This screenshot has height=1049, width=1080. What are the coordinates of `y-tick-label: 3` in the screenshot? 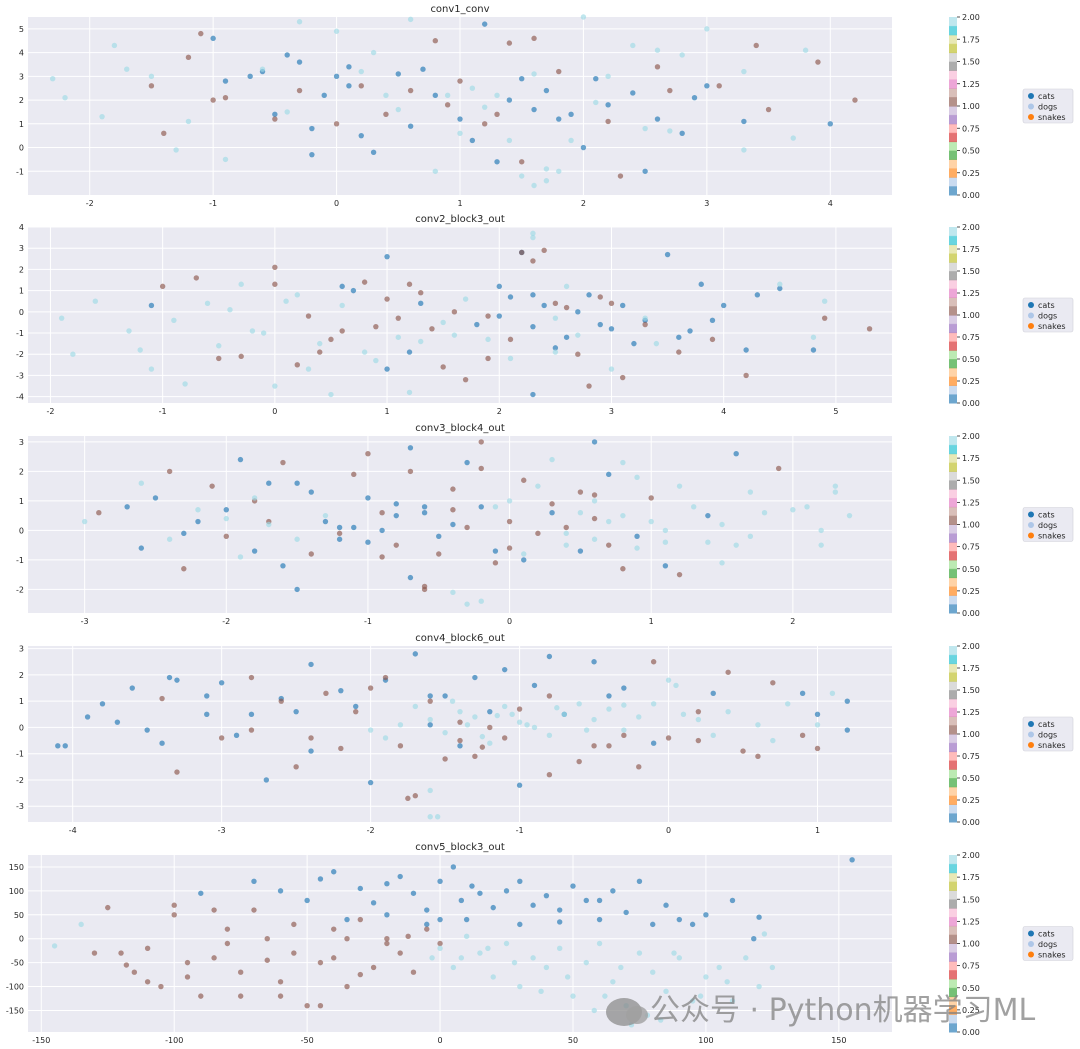 It's located at (21, 248).